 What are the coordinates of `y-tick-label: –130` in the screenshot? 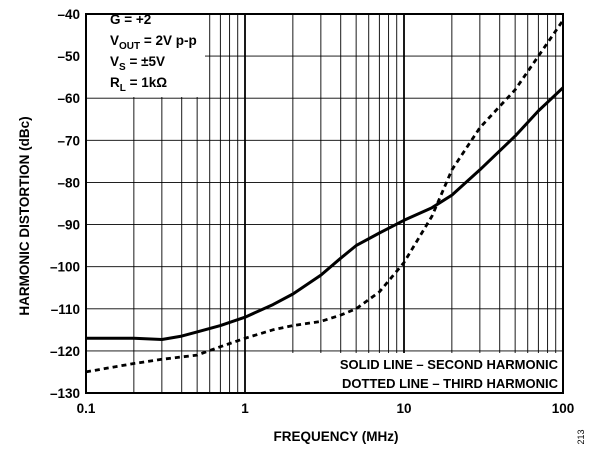 It's located at (65, 393).